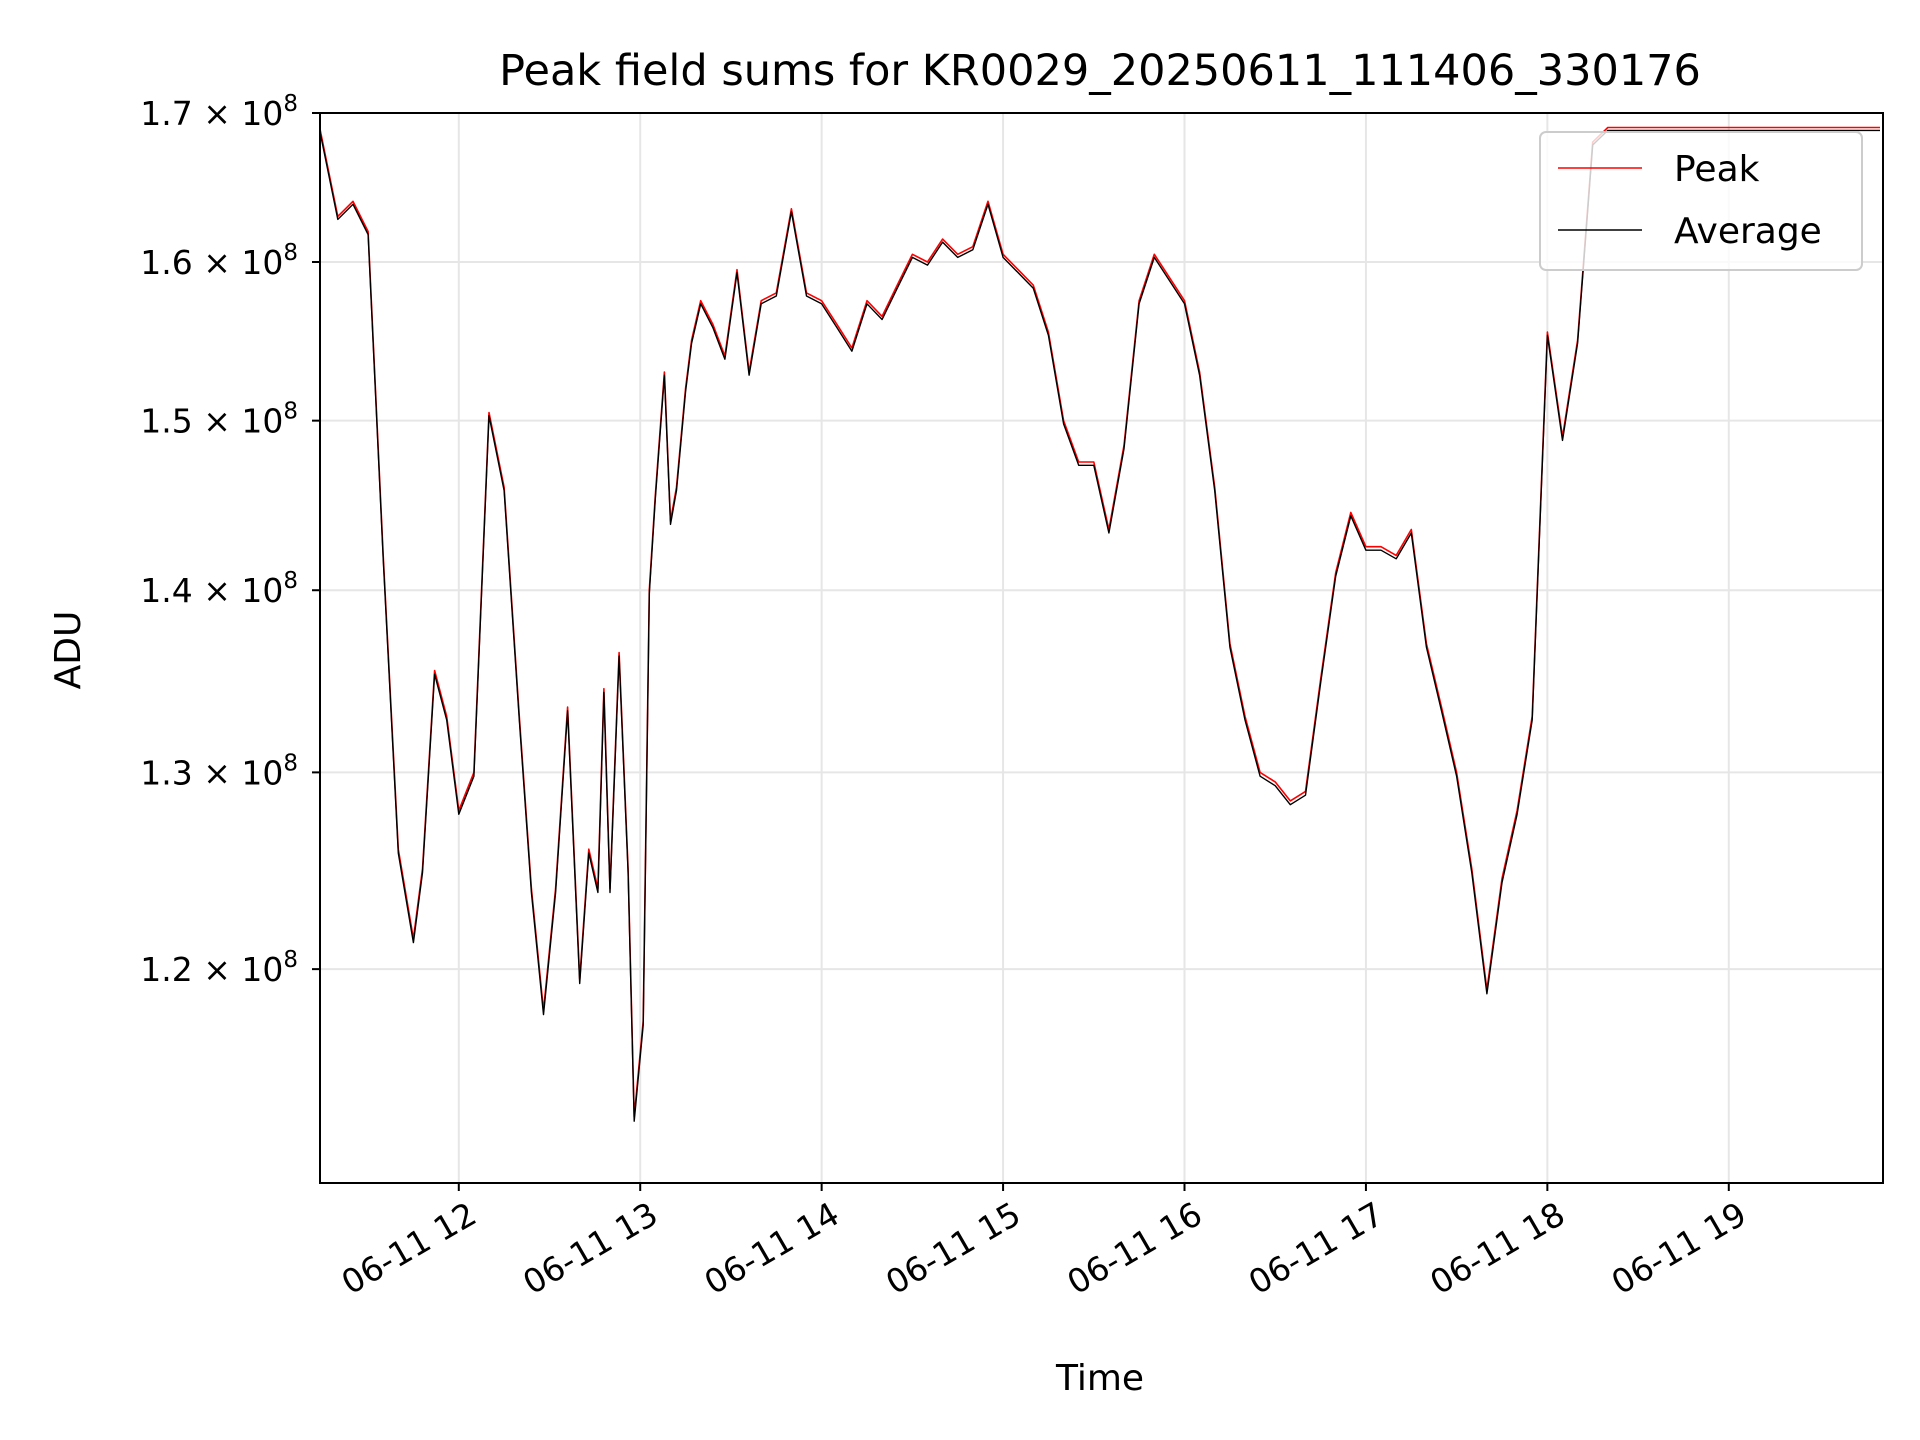  I want to click on y-tick-label: 1.6 × 108, so click(219, 261).